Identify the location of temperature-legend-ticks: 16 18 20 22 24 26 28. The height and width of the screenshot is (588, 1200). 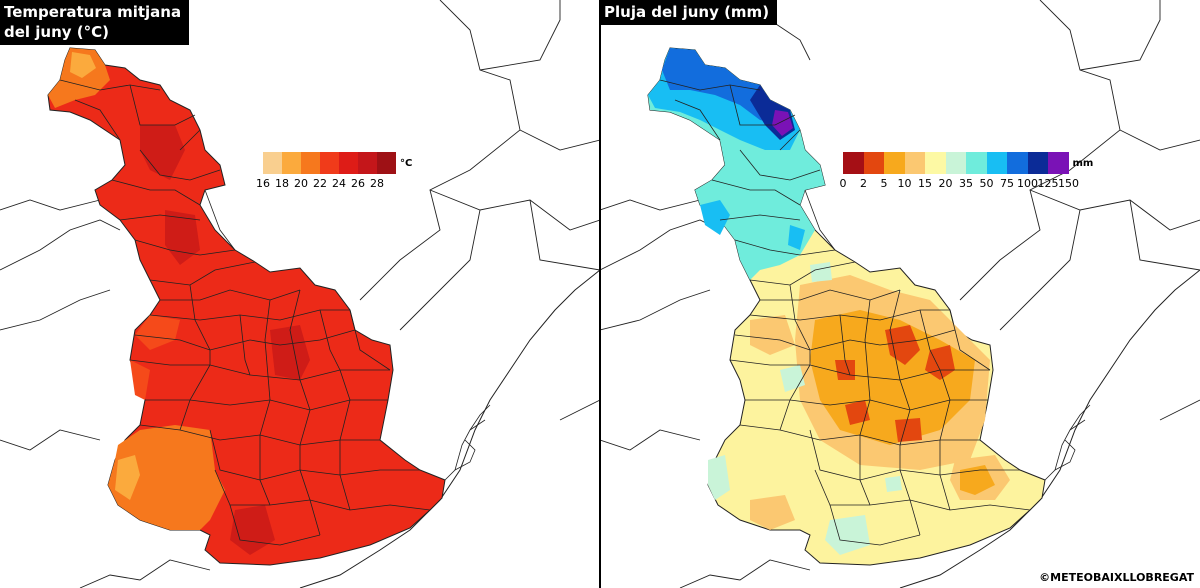
(326, 184).